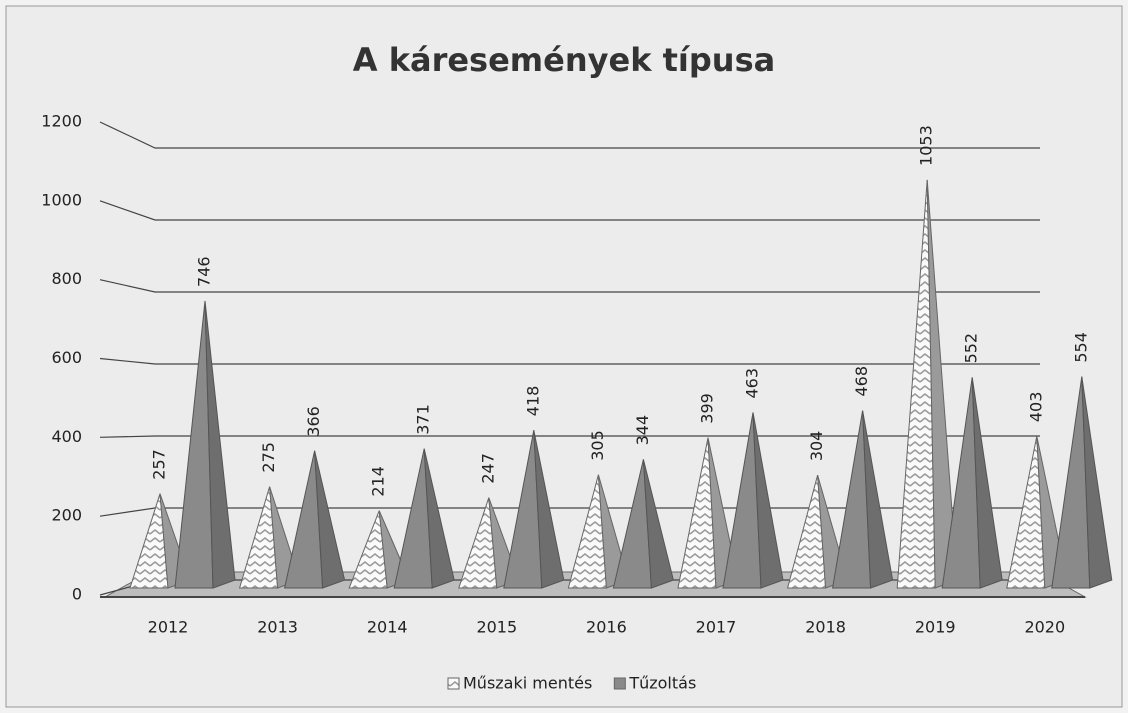 This screenshot has width=1128, height=713. I want to click on y-tick-label: 400, so click(66, 436).